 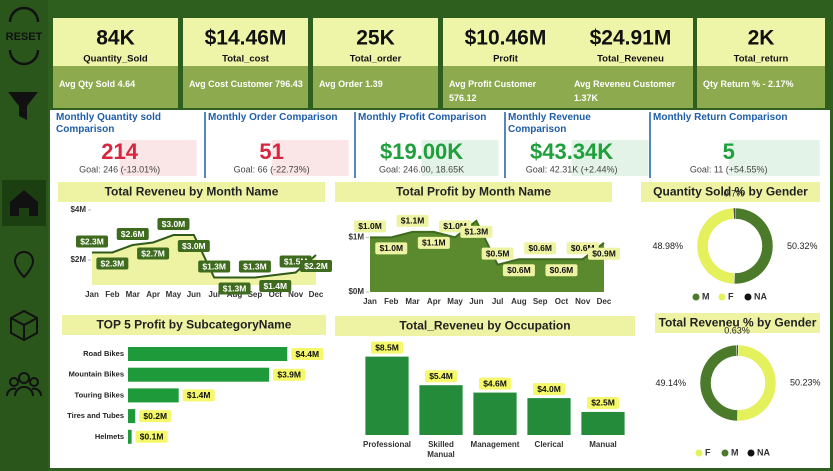 What do you see at coordinates (24, 36) in the screenshot?
I see `reset-button: RESET` at bounding box center [24, 36].